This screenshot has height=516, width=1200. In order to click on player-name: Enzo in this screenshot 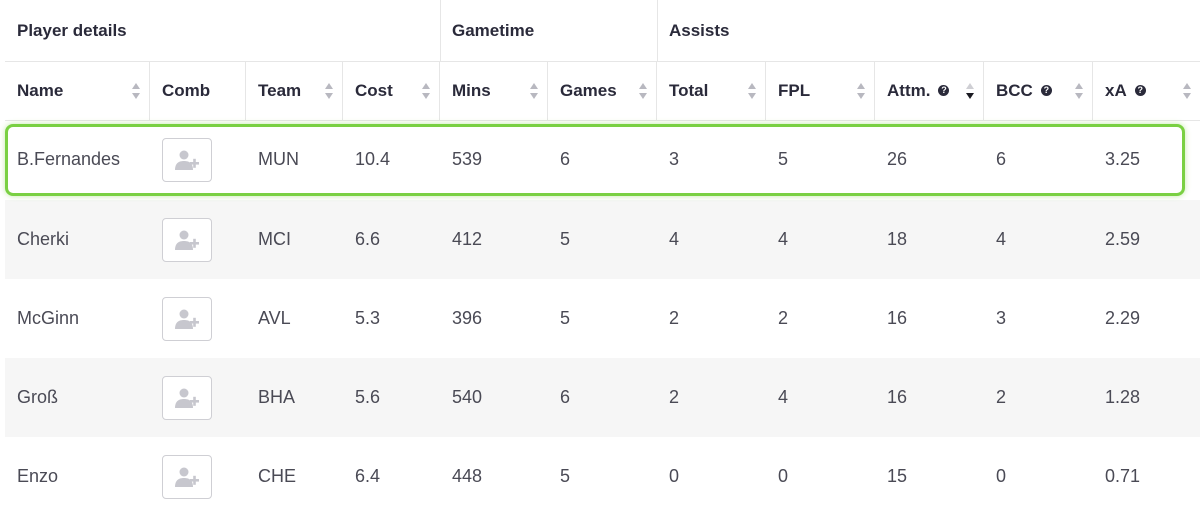, I will do `click(38, 476)`.